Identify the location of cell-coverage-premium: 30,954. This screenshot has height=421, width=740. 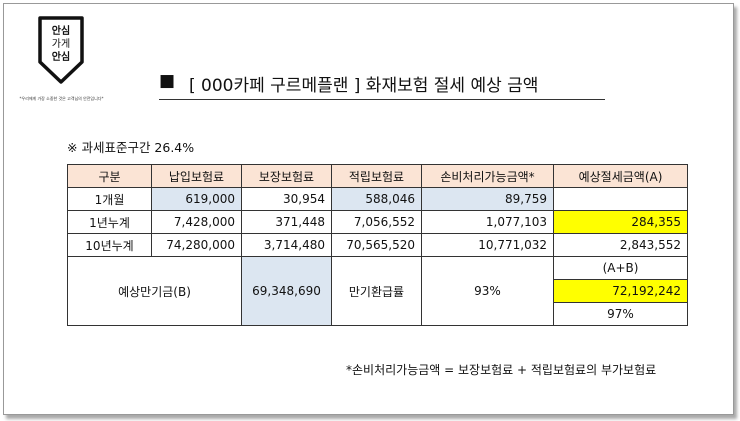
(286, 199).